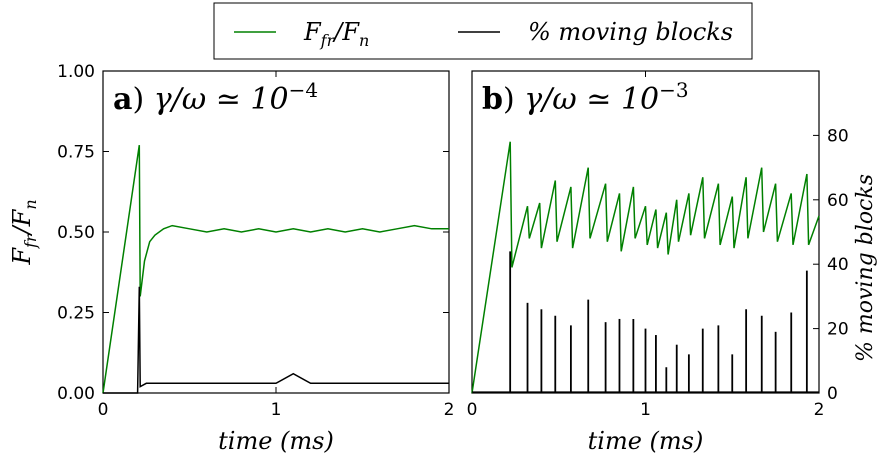 The height and width of the screenshot is (461, 885). Describe the element at coordinates (276, 410) in the screenshot. I see `x-tick-label-a: 1` at that location.